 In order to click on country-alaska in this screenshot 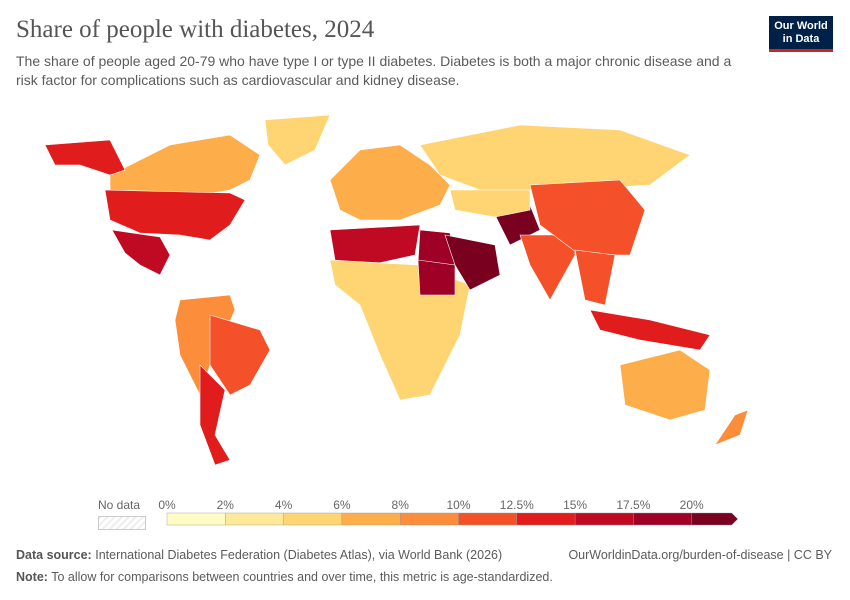, I will do `click(85, 157)`.